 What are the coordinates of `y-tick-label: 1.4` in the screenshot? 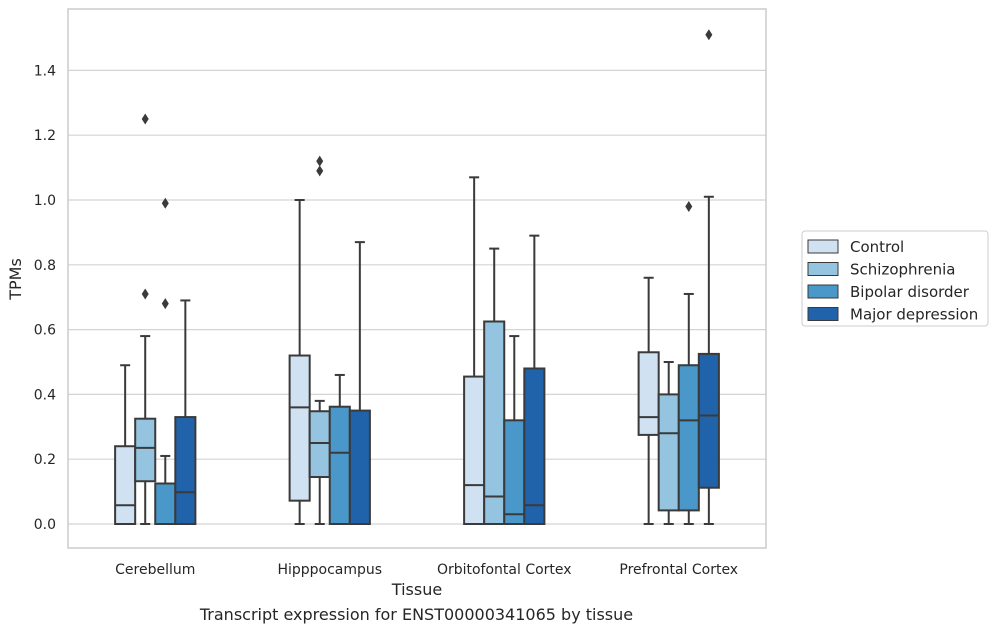 It's located at (45, 71).